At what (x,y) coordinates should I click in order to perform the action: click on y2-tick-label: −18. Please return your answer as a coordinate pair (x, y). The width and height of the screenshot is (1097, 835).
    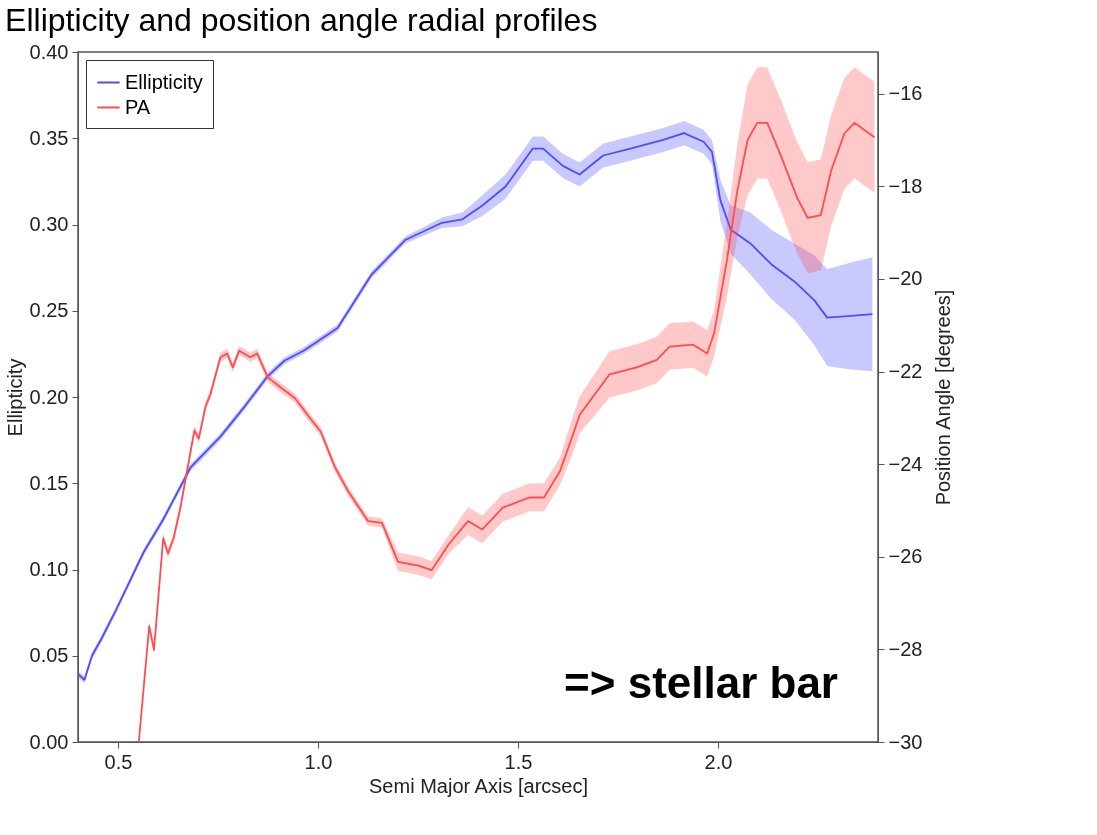
    Looking at the image, I should click on (905, 185).